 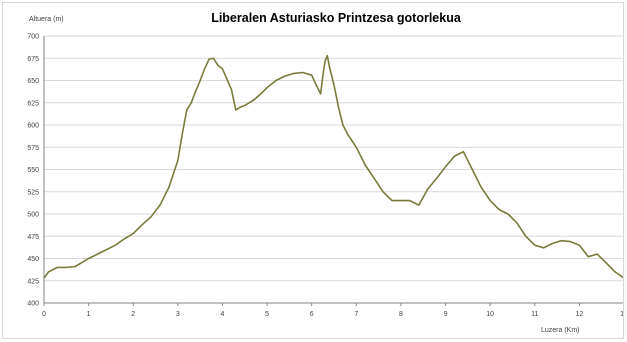 What do you see at coordinates (267, 314) in the screenshot?
I see `x-tick-label: 5` at bounding box center [267, 314].